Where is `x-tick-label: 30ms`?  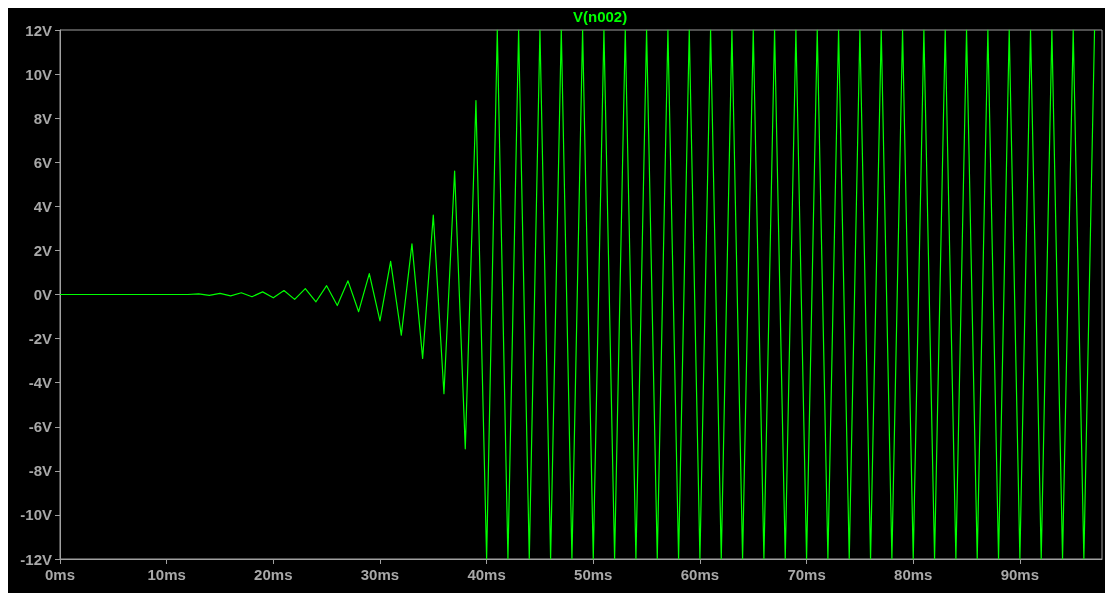 x-tick-label: 30ms is located at coordinates (380, 574).